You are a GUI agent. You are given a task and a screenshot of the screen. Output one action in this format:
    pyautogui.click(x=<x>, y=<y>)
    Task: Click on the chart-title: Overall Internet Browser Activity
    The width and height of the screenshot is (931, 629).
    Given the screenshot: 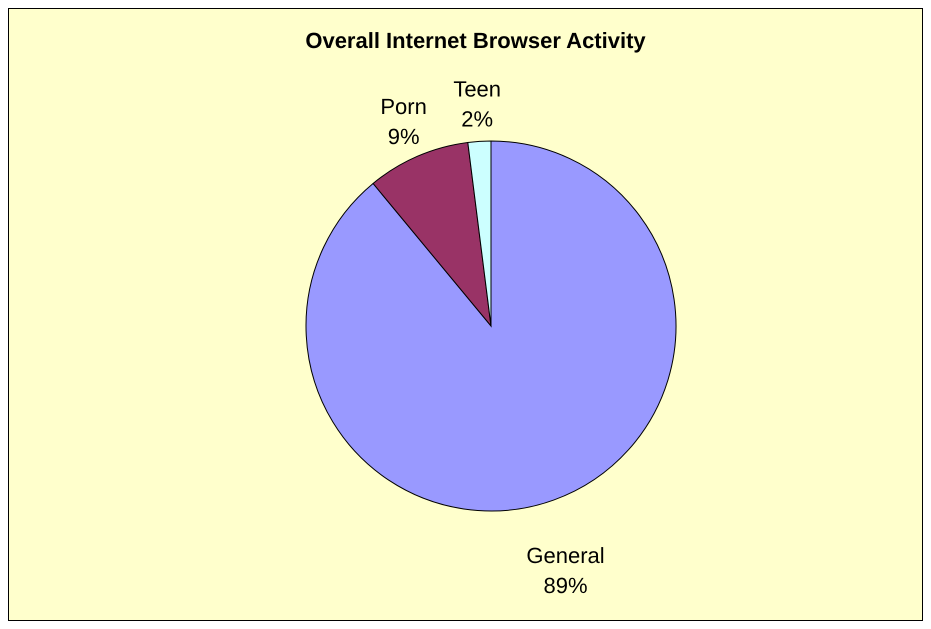 What is the action you would take?
    pyautogui.click(x=475, y=40)
    